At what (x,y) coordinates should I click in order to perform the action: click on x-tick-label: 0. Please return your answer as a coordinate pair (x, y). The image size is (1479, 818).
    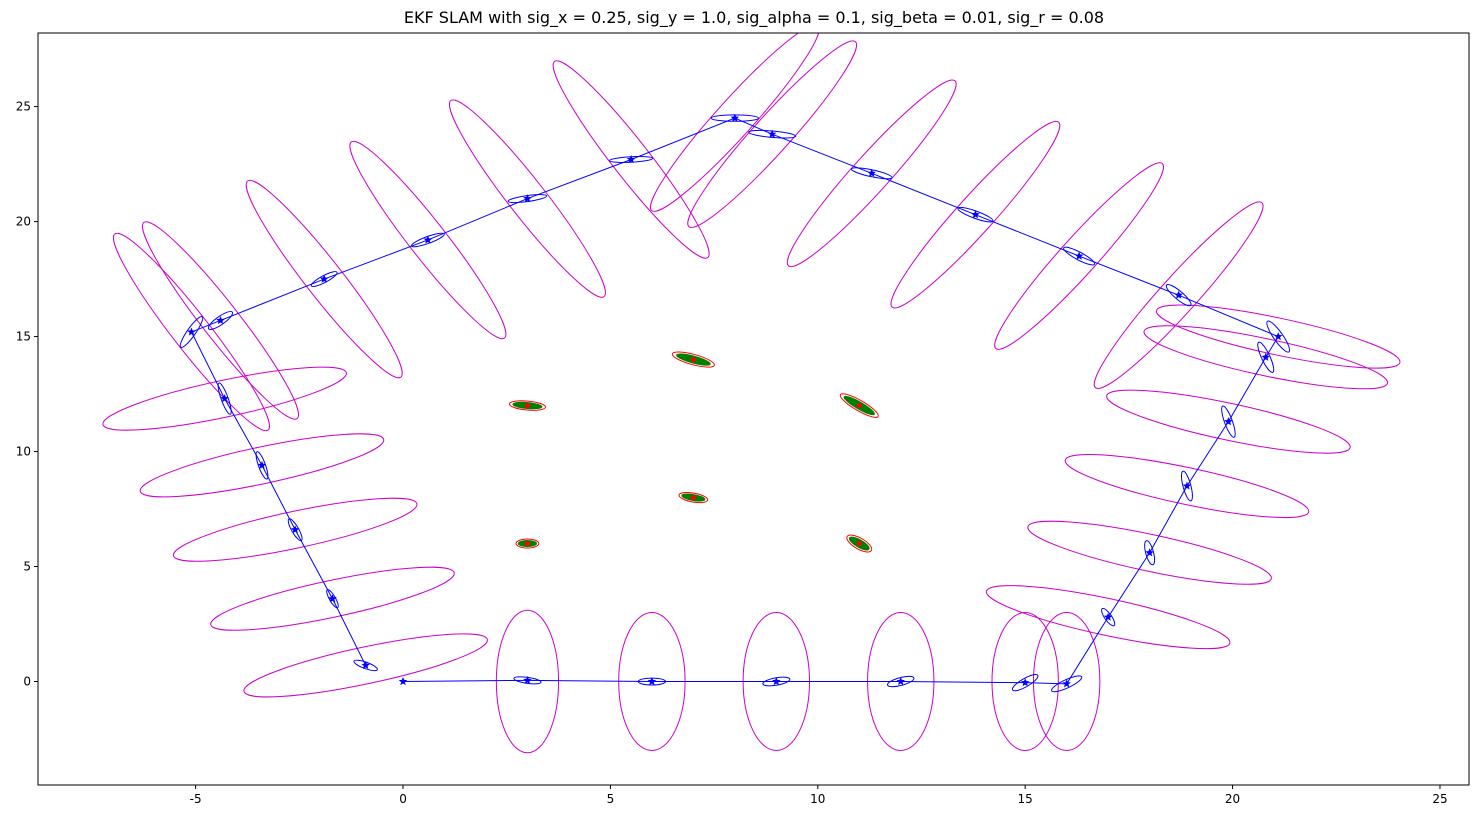
    Looking at the image, I should click on (403, 799).